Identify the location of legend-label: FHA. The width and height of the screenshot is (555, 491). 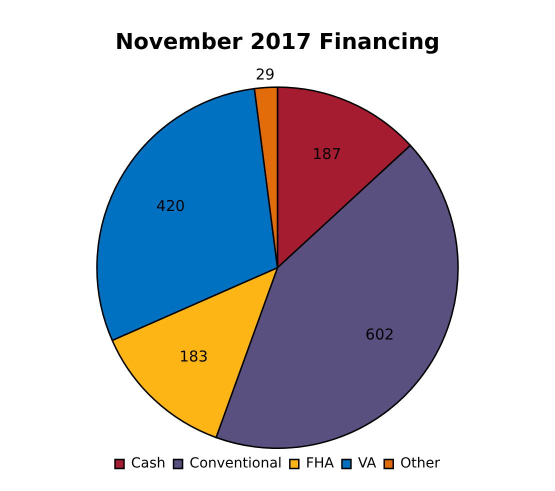
(320, 464).